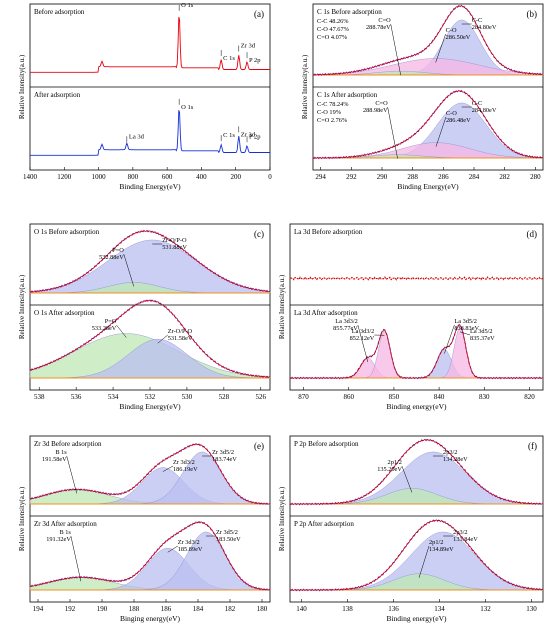  Describe the element at coordinates (378, 27) in the screenshot. I see `peak-position: 288.78eV` at that location.